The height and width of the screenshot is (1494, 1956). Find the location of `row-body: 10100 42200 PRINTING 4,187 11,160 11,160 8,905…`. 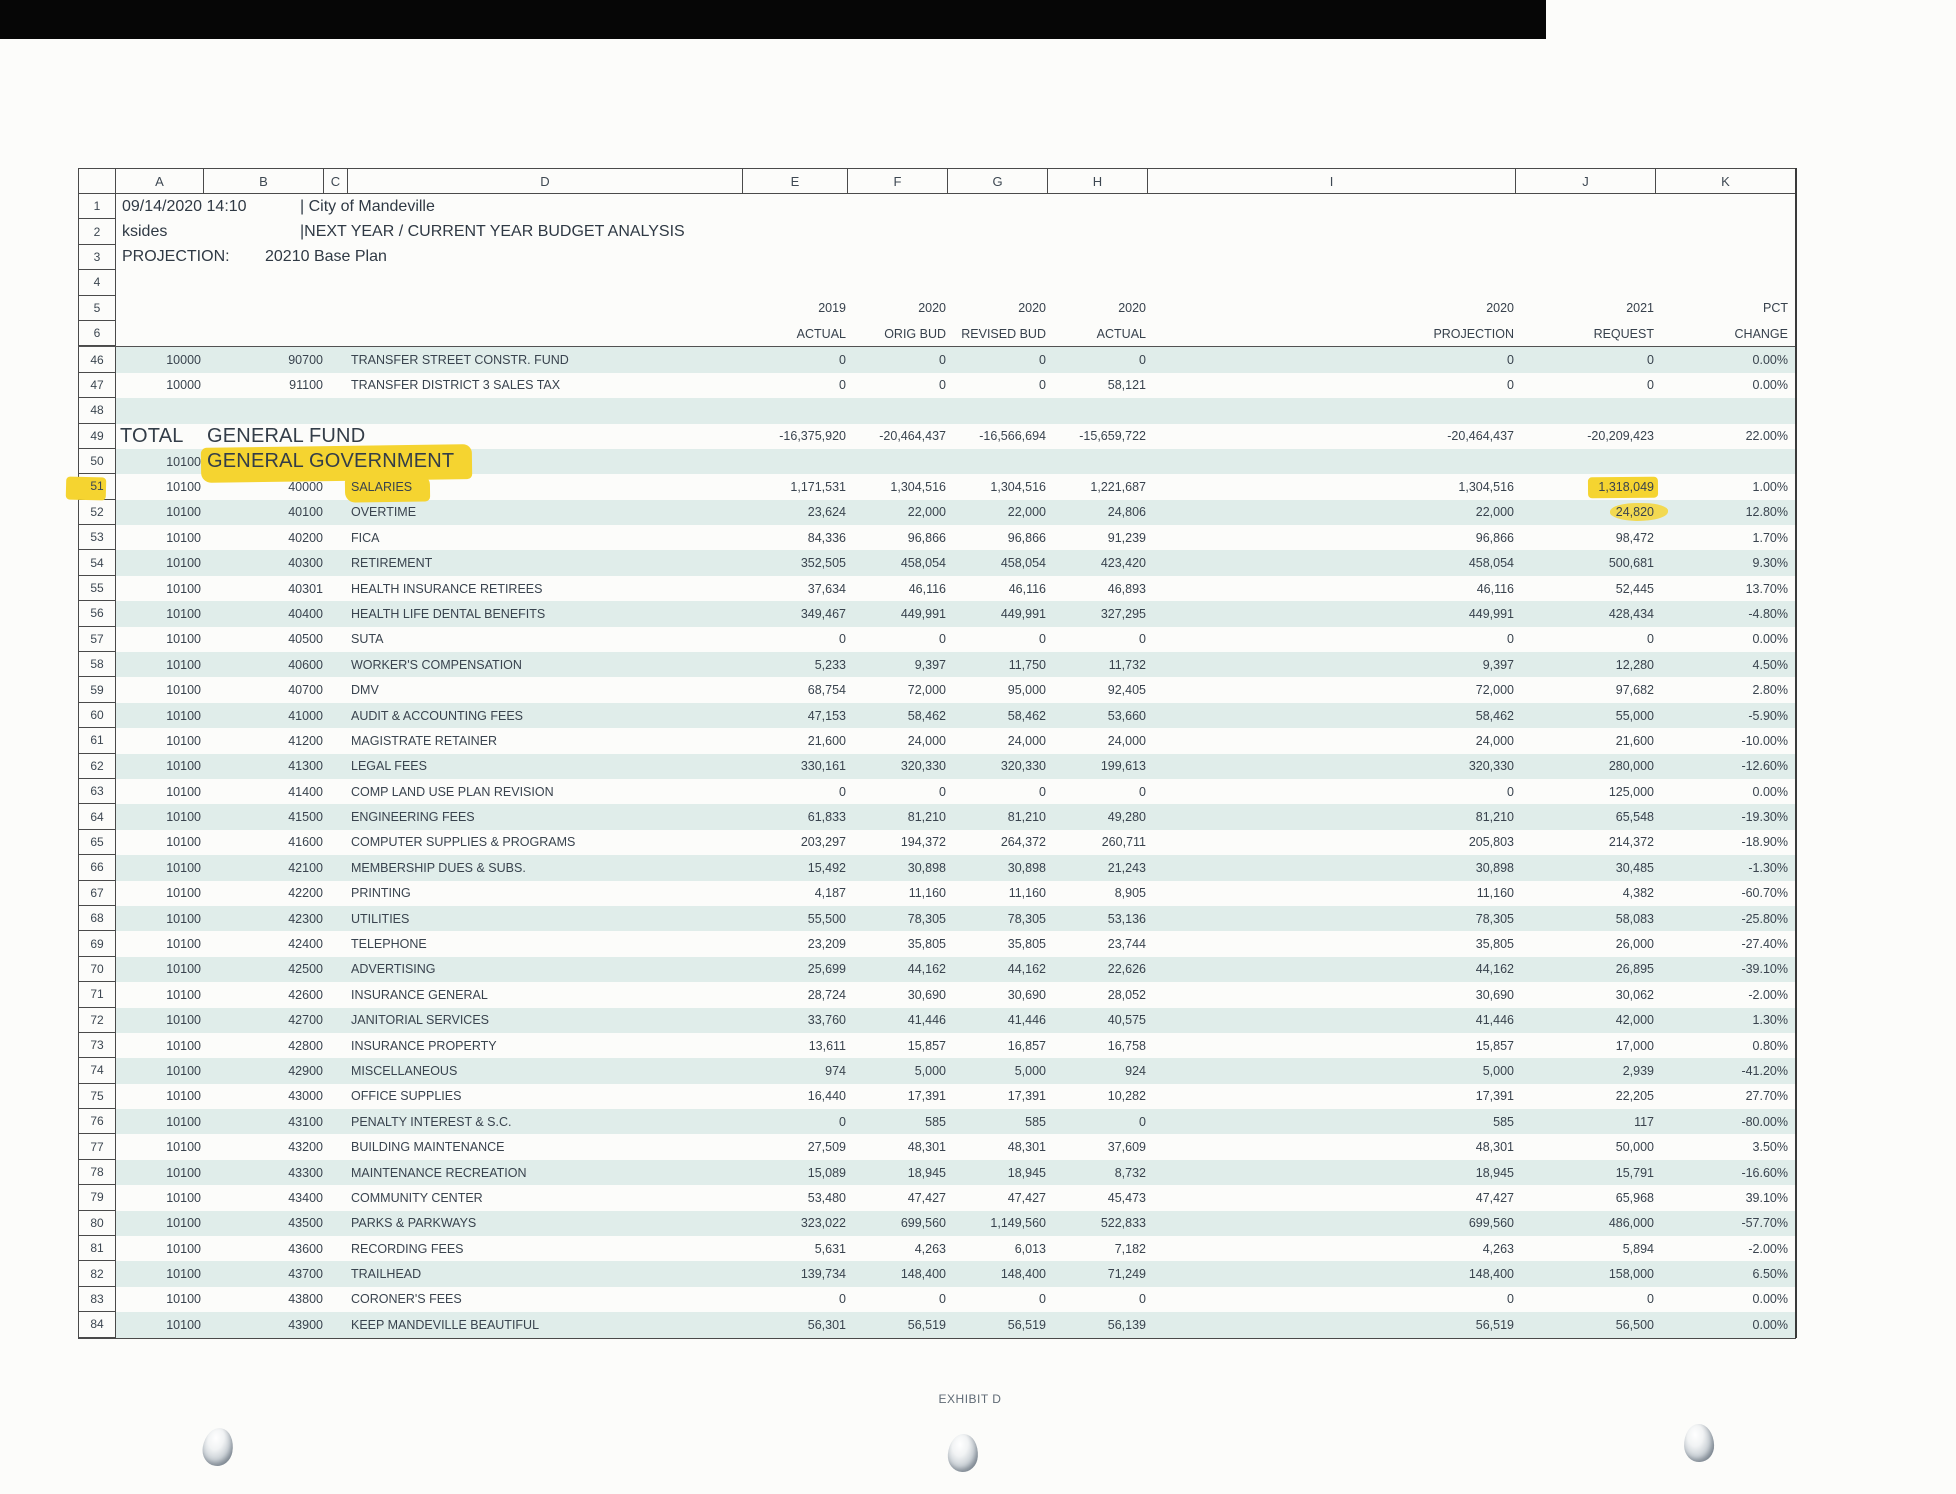

row-body: 10100 42200 PRINTING 4,187 11,160 11,160 8,905… is located at coordinates (956, 893).